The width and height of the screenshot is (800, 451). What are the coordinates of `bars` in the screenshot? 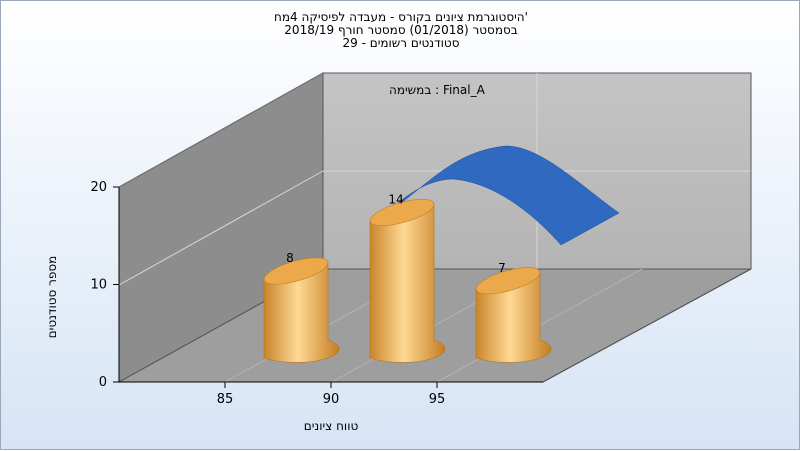 It's located at (407, 280).